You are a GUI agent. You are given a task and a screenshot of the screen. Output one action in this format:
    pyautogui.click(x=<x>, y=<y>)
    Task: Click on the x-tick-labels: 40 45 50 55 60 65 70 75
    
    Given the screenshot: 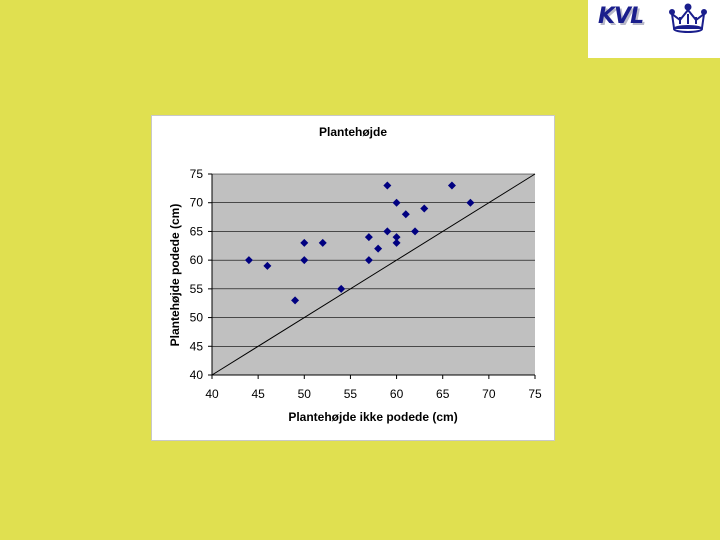 What is the action you would take?
    pyautogui.click(x=373, y=394)
    